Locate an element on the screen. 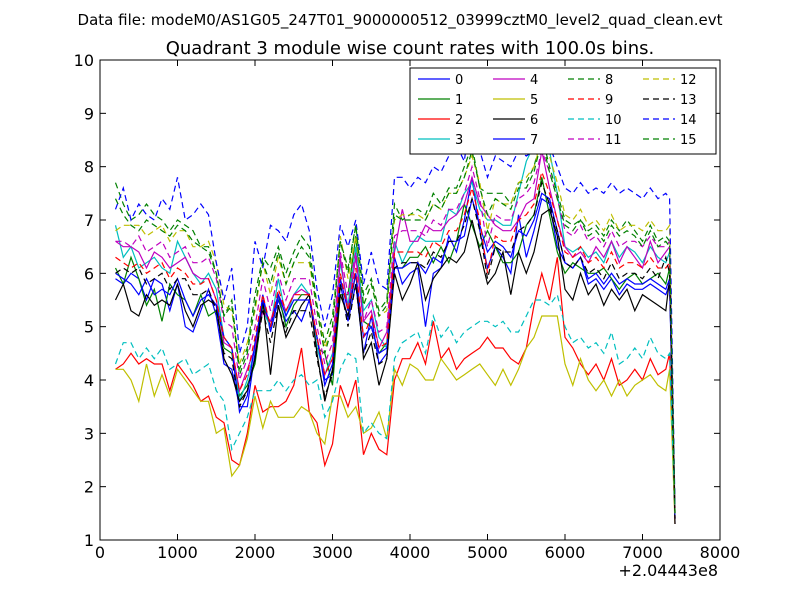 This screenshot has height=600, width=800. y-tick-label: 7 is located at coordinates (89, 220).